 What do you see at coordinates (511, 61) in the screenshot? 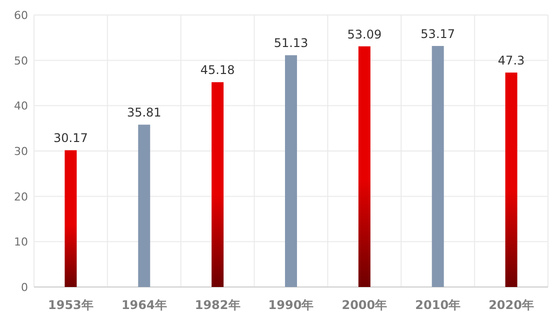
I see `data-label: 47.3` at bounding box center [511, 61].